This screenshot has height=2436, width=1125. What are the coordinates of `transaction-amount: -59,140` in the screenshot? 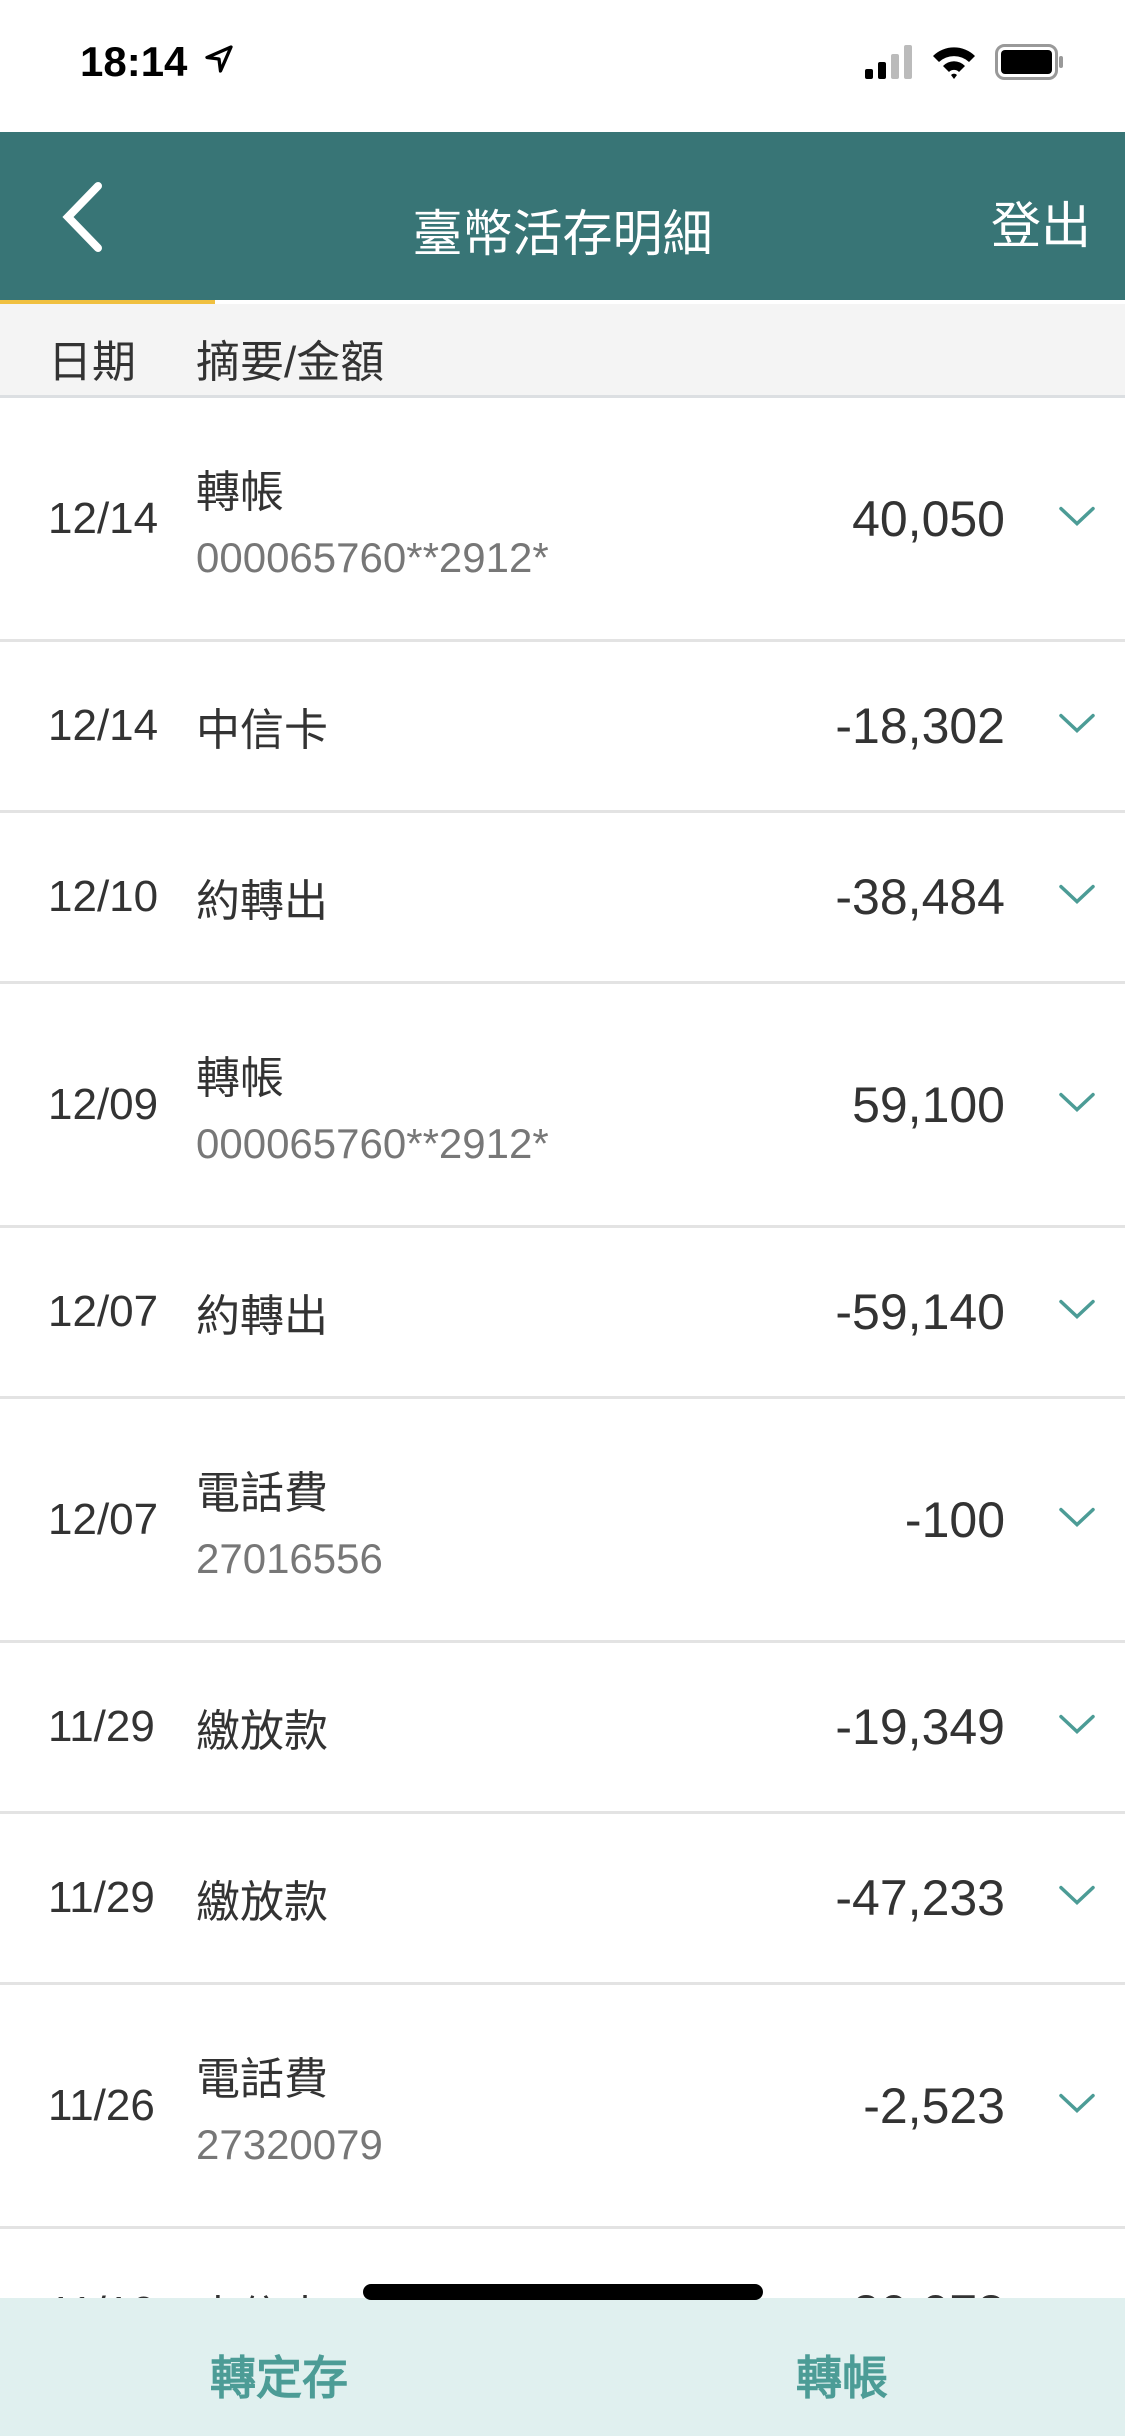 It's located at (920, 1312).